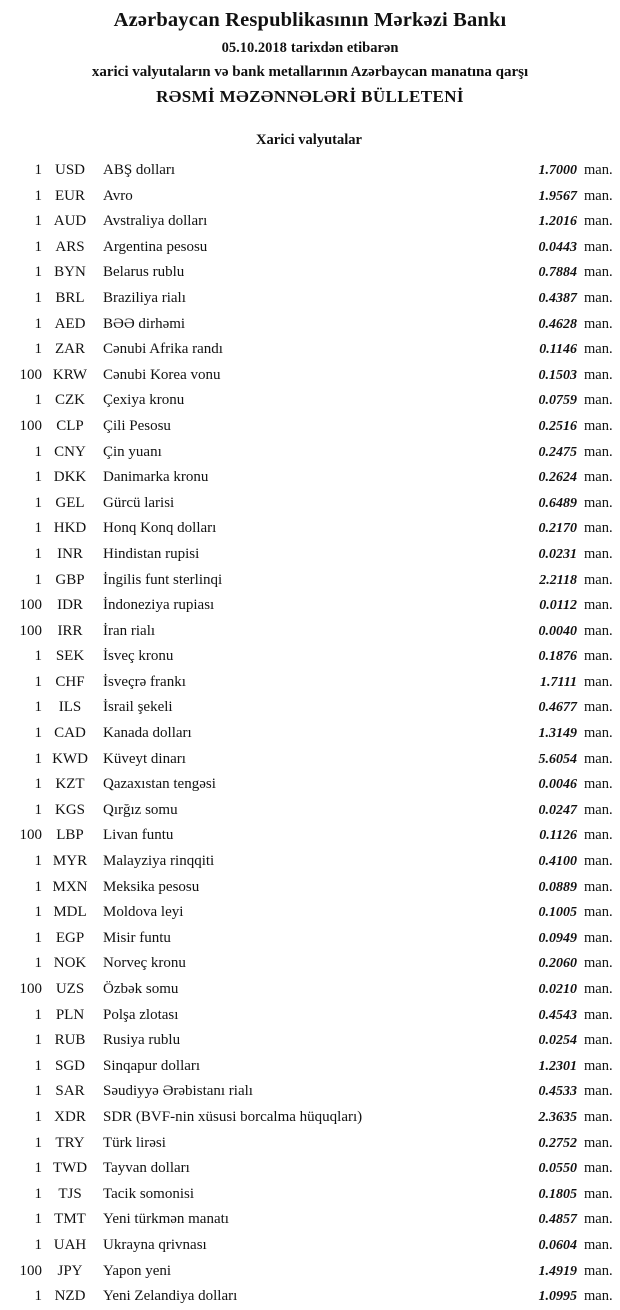 Image resolution: width=620 pixels, height=1310 pixels. I want to click on table-row: 1 MDL Moldova leyi 0.1005 man., so click(310, 913).